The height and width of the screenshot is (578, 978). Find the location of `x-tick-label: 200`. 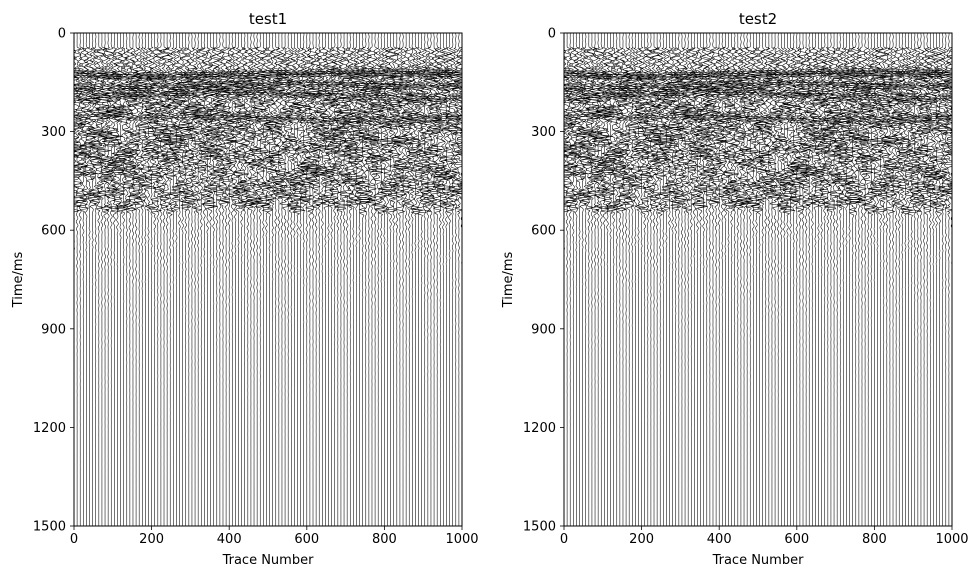

x-tick-label: 200 is located at coordinates (151, 539).